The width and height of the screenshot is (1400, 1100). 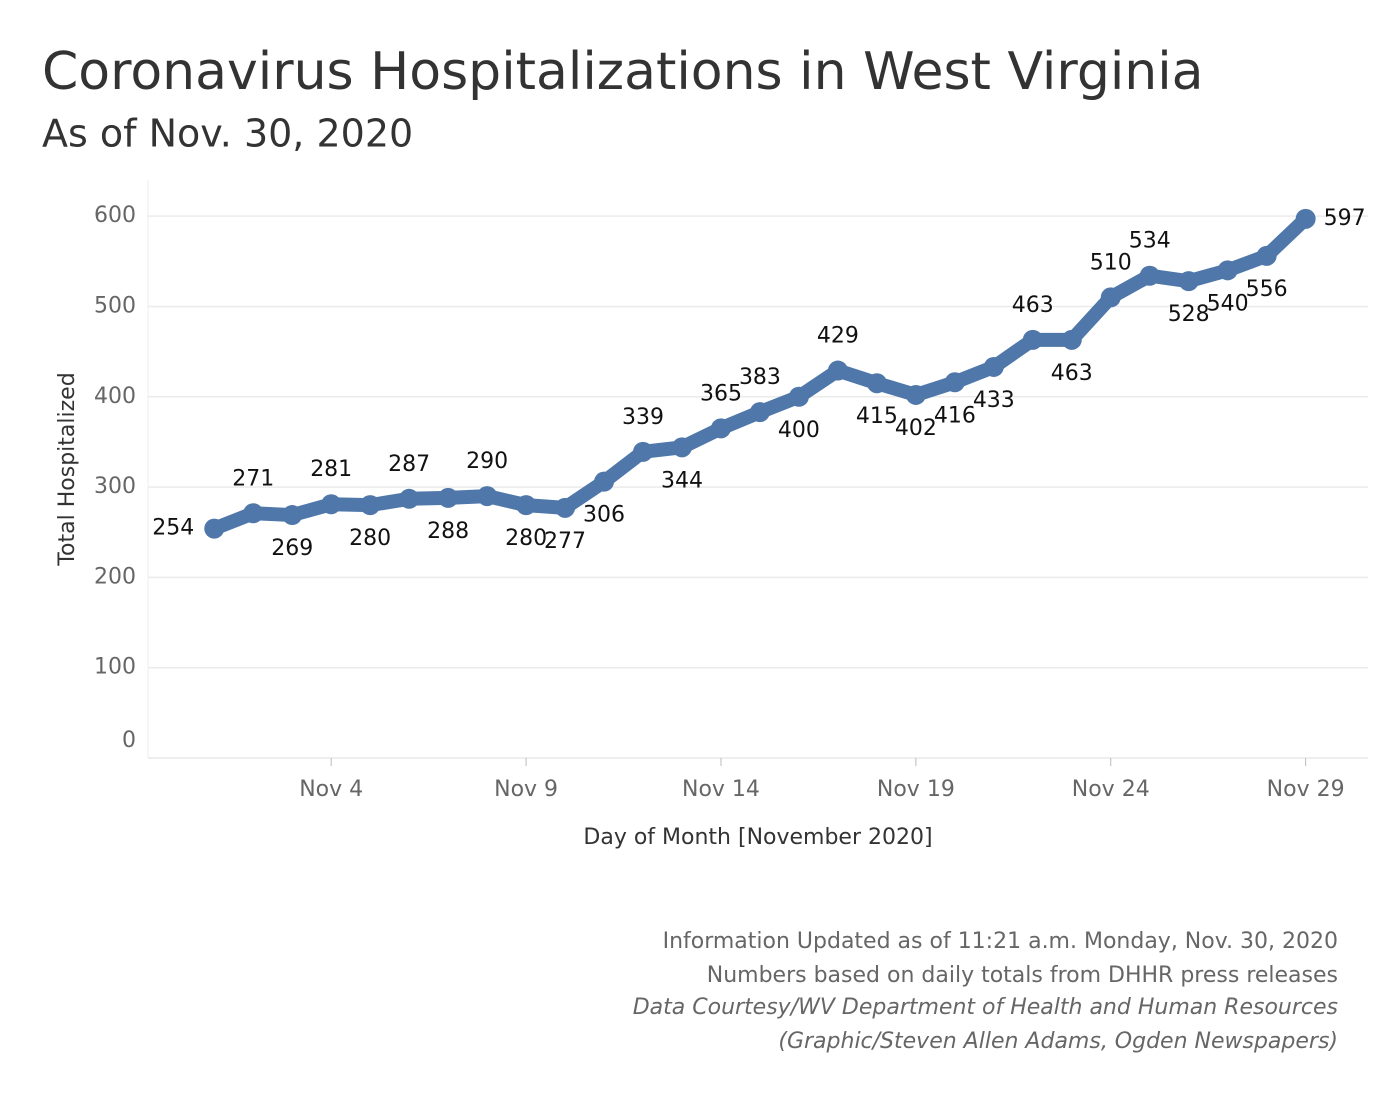 I want to click on y-tick-label: 500, so click(x=115, y=305).